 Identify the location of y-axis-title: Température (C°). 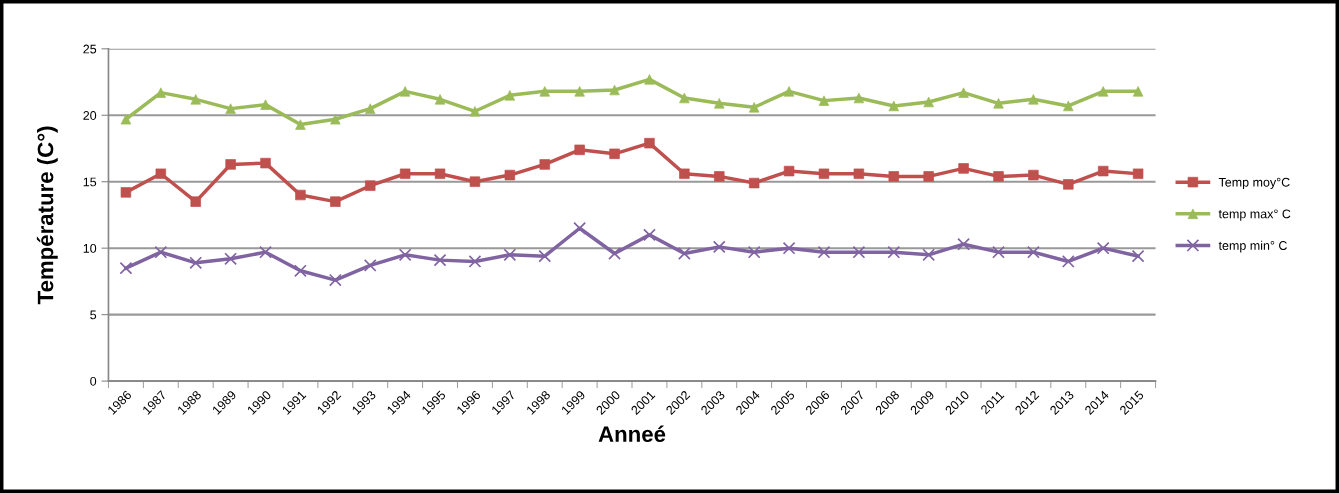
(47, 215).